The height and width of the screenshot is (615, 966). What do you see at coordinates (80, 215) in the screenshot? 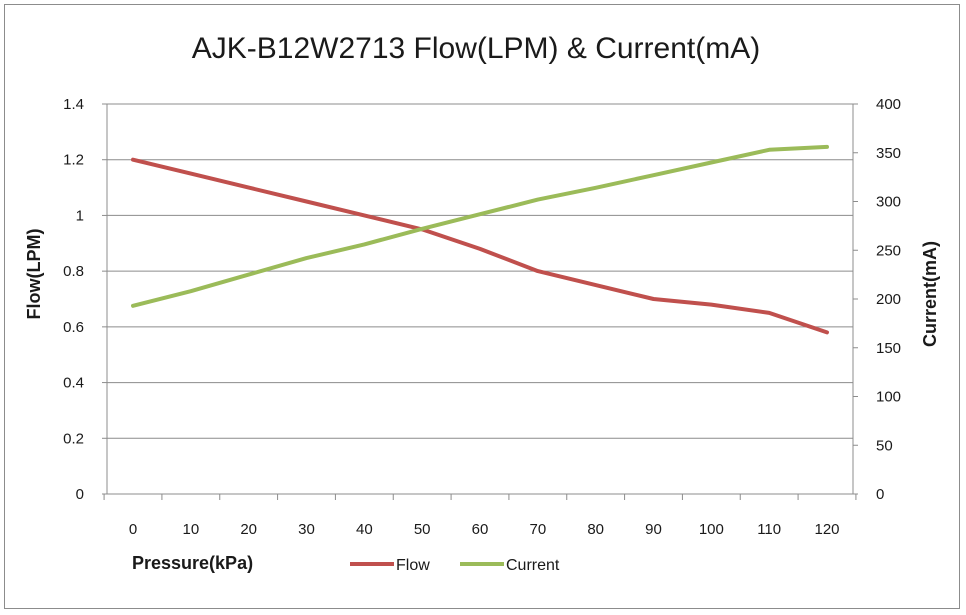
I see `y-tick-label: 1` at bounding box center [80, 215].